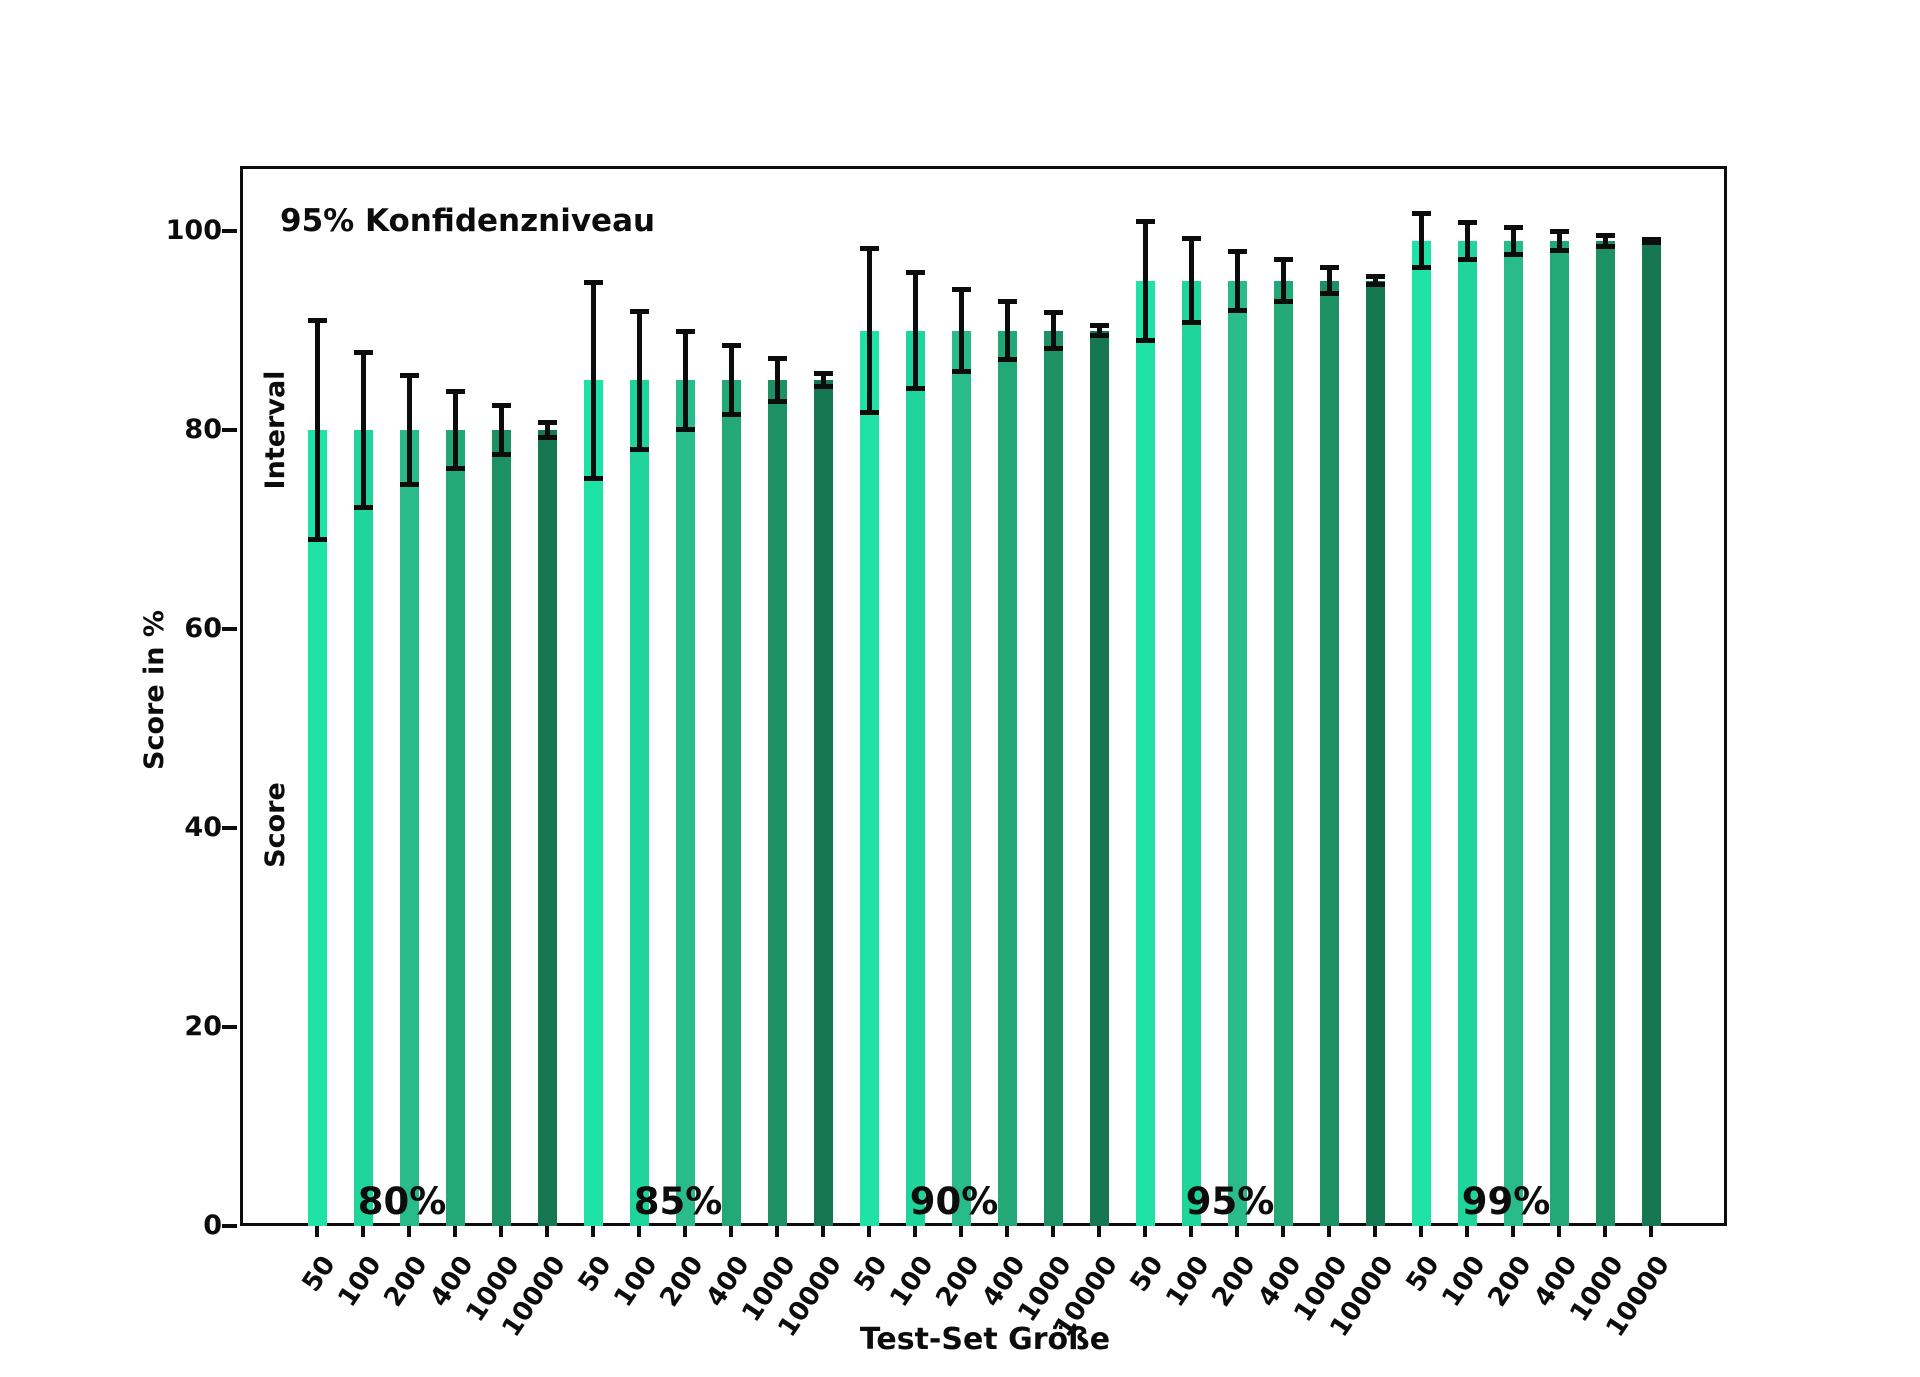  What do you see at coordinates (1329, 753) in the screenshot?
I see `bar-95%-1000` at bounding box center [1329, 753].